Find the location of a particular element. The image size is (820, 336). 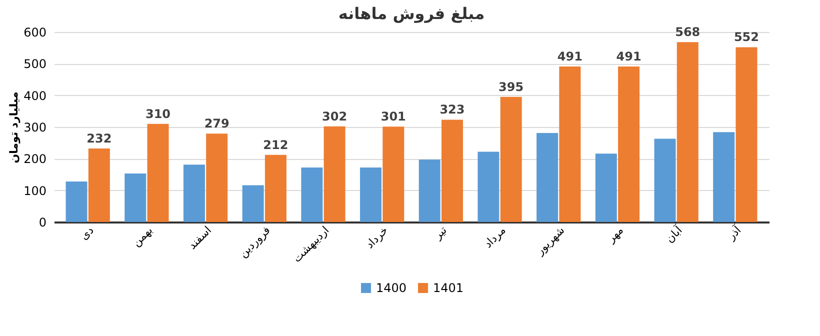

x-tick-label: آذر is located at coordinates (734, 233).